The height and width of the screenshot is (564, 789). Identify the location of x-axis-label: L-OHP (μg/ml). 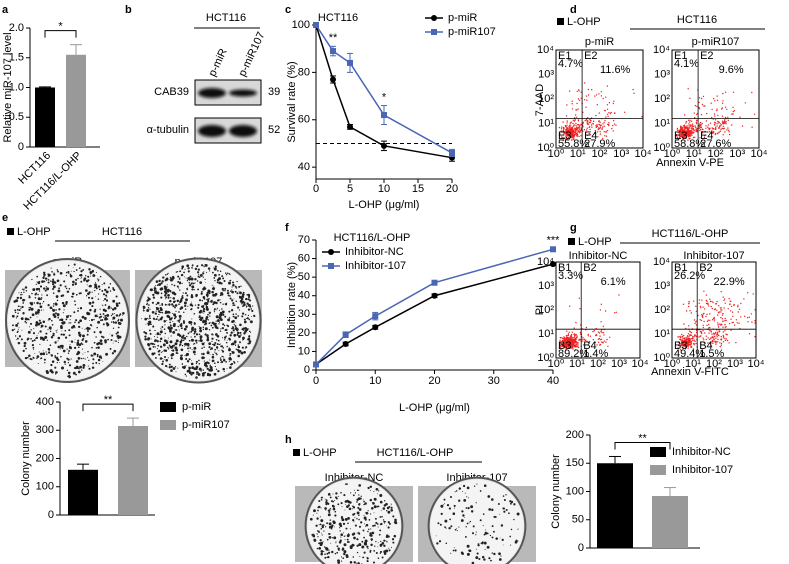
(434, 408).